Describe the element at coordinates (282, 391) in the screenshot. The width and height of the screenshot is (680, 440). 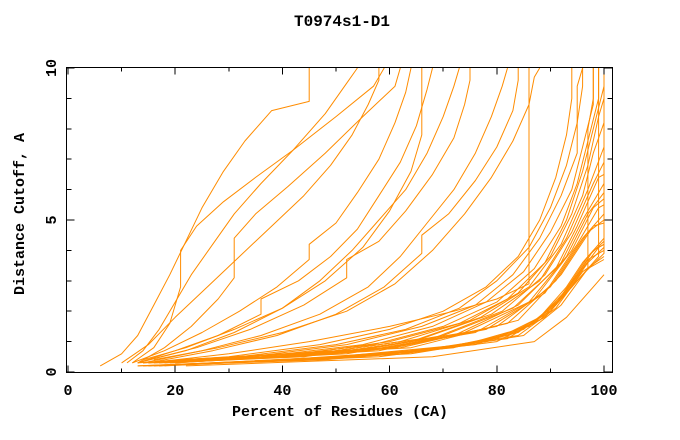
I see `x-tick-label: 40` at that location.